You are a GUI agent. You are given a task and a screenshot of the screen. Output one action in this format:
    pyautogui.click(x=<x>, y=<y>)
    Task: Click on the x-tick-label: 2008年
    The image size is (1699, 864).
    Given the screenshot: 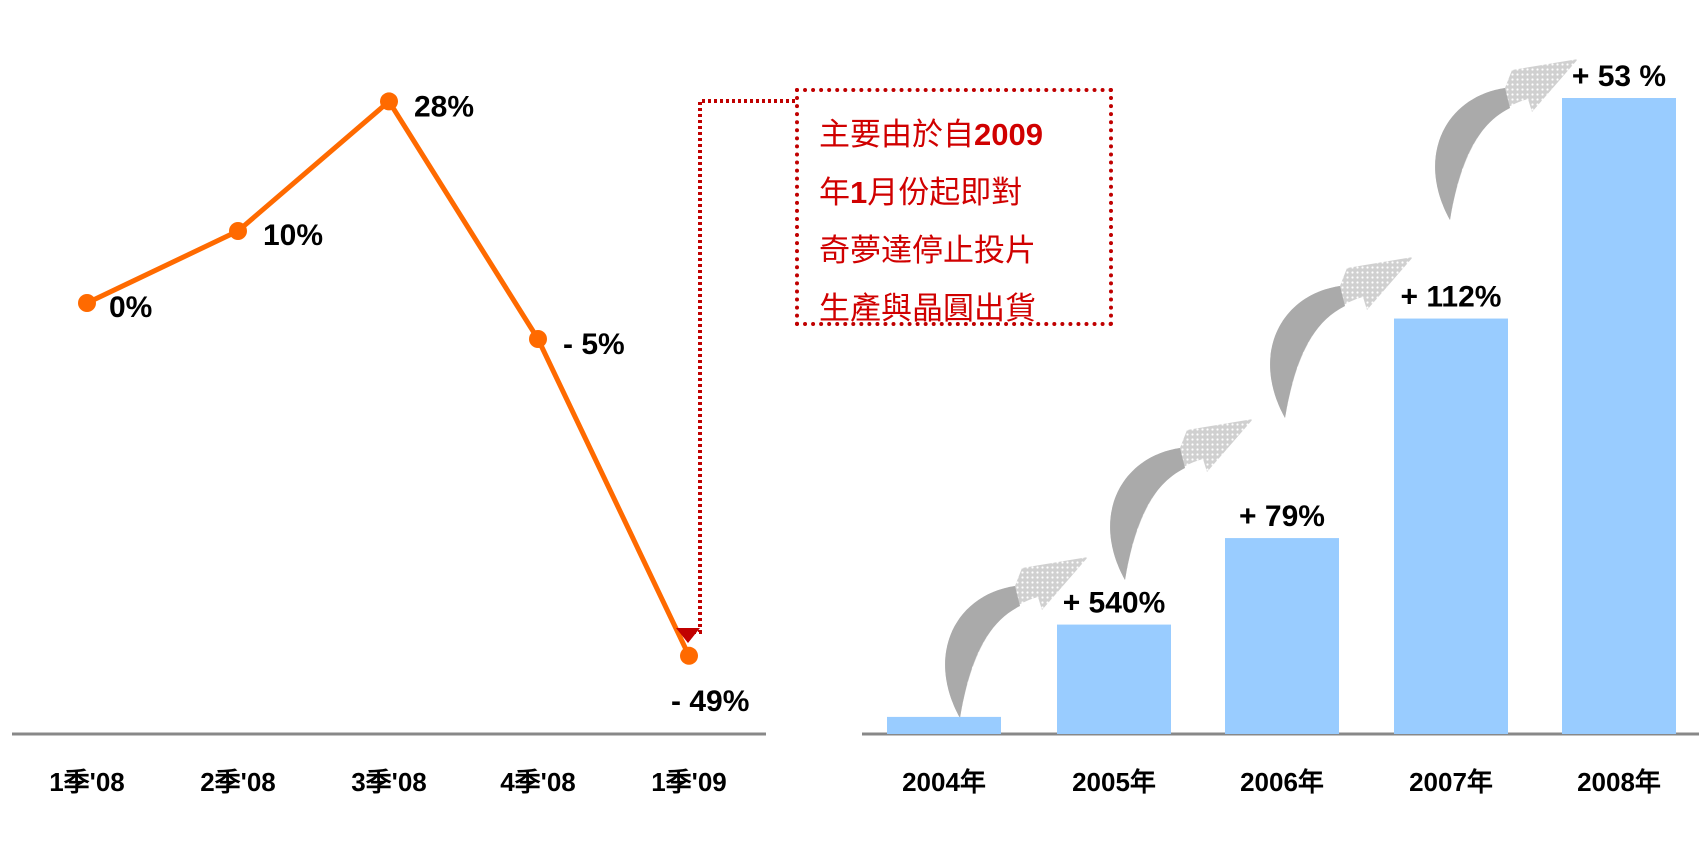 What is the action you would take?
    pyautogui.click(x=1619, y=782)
    